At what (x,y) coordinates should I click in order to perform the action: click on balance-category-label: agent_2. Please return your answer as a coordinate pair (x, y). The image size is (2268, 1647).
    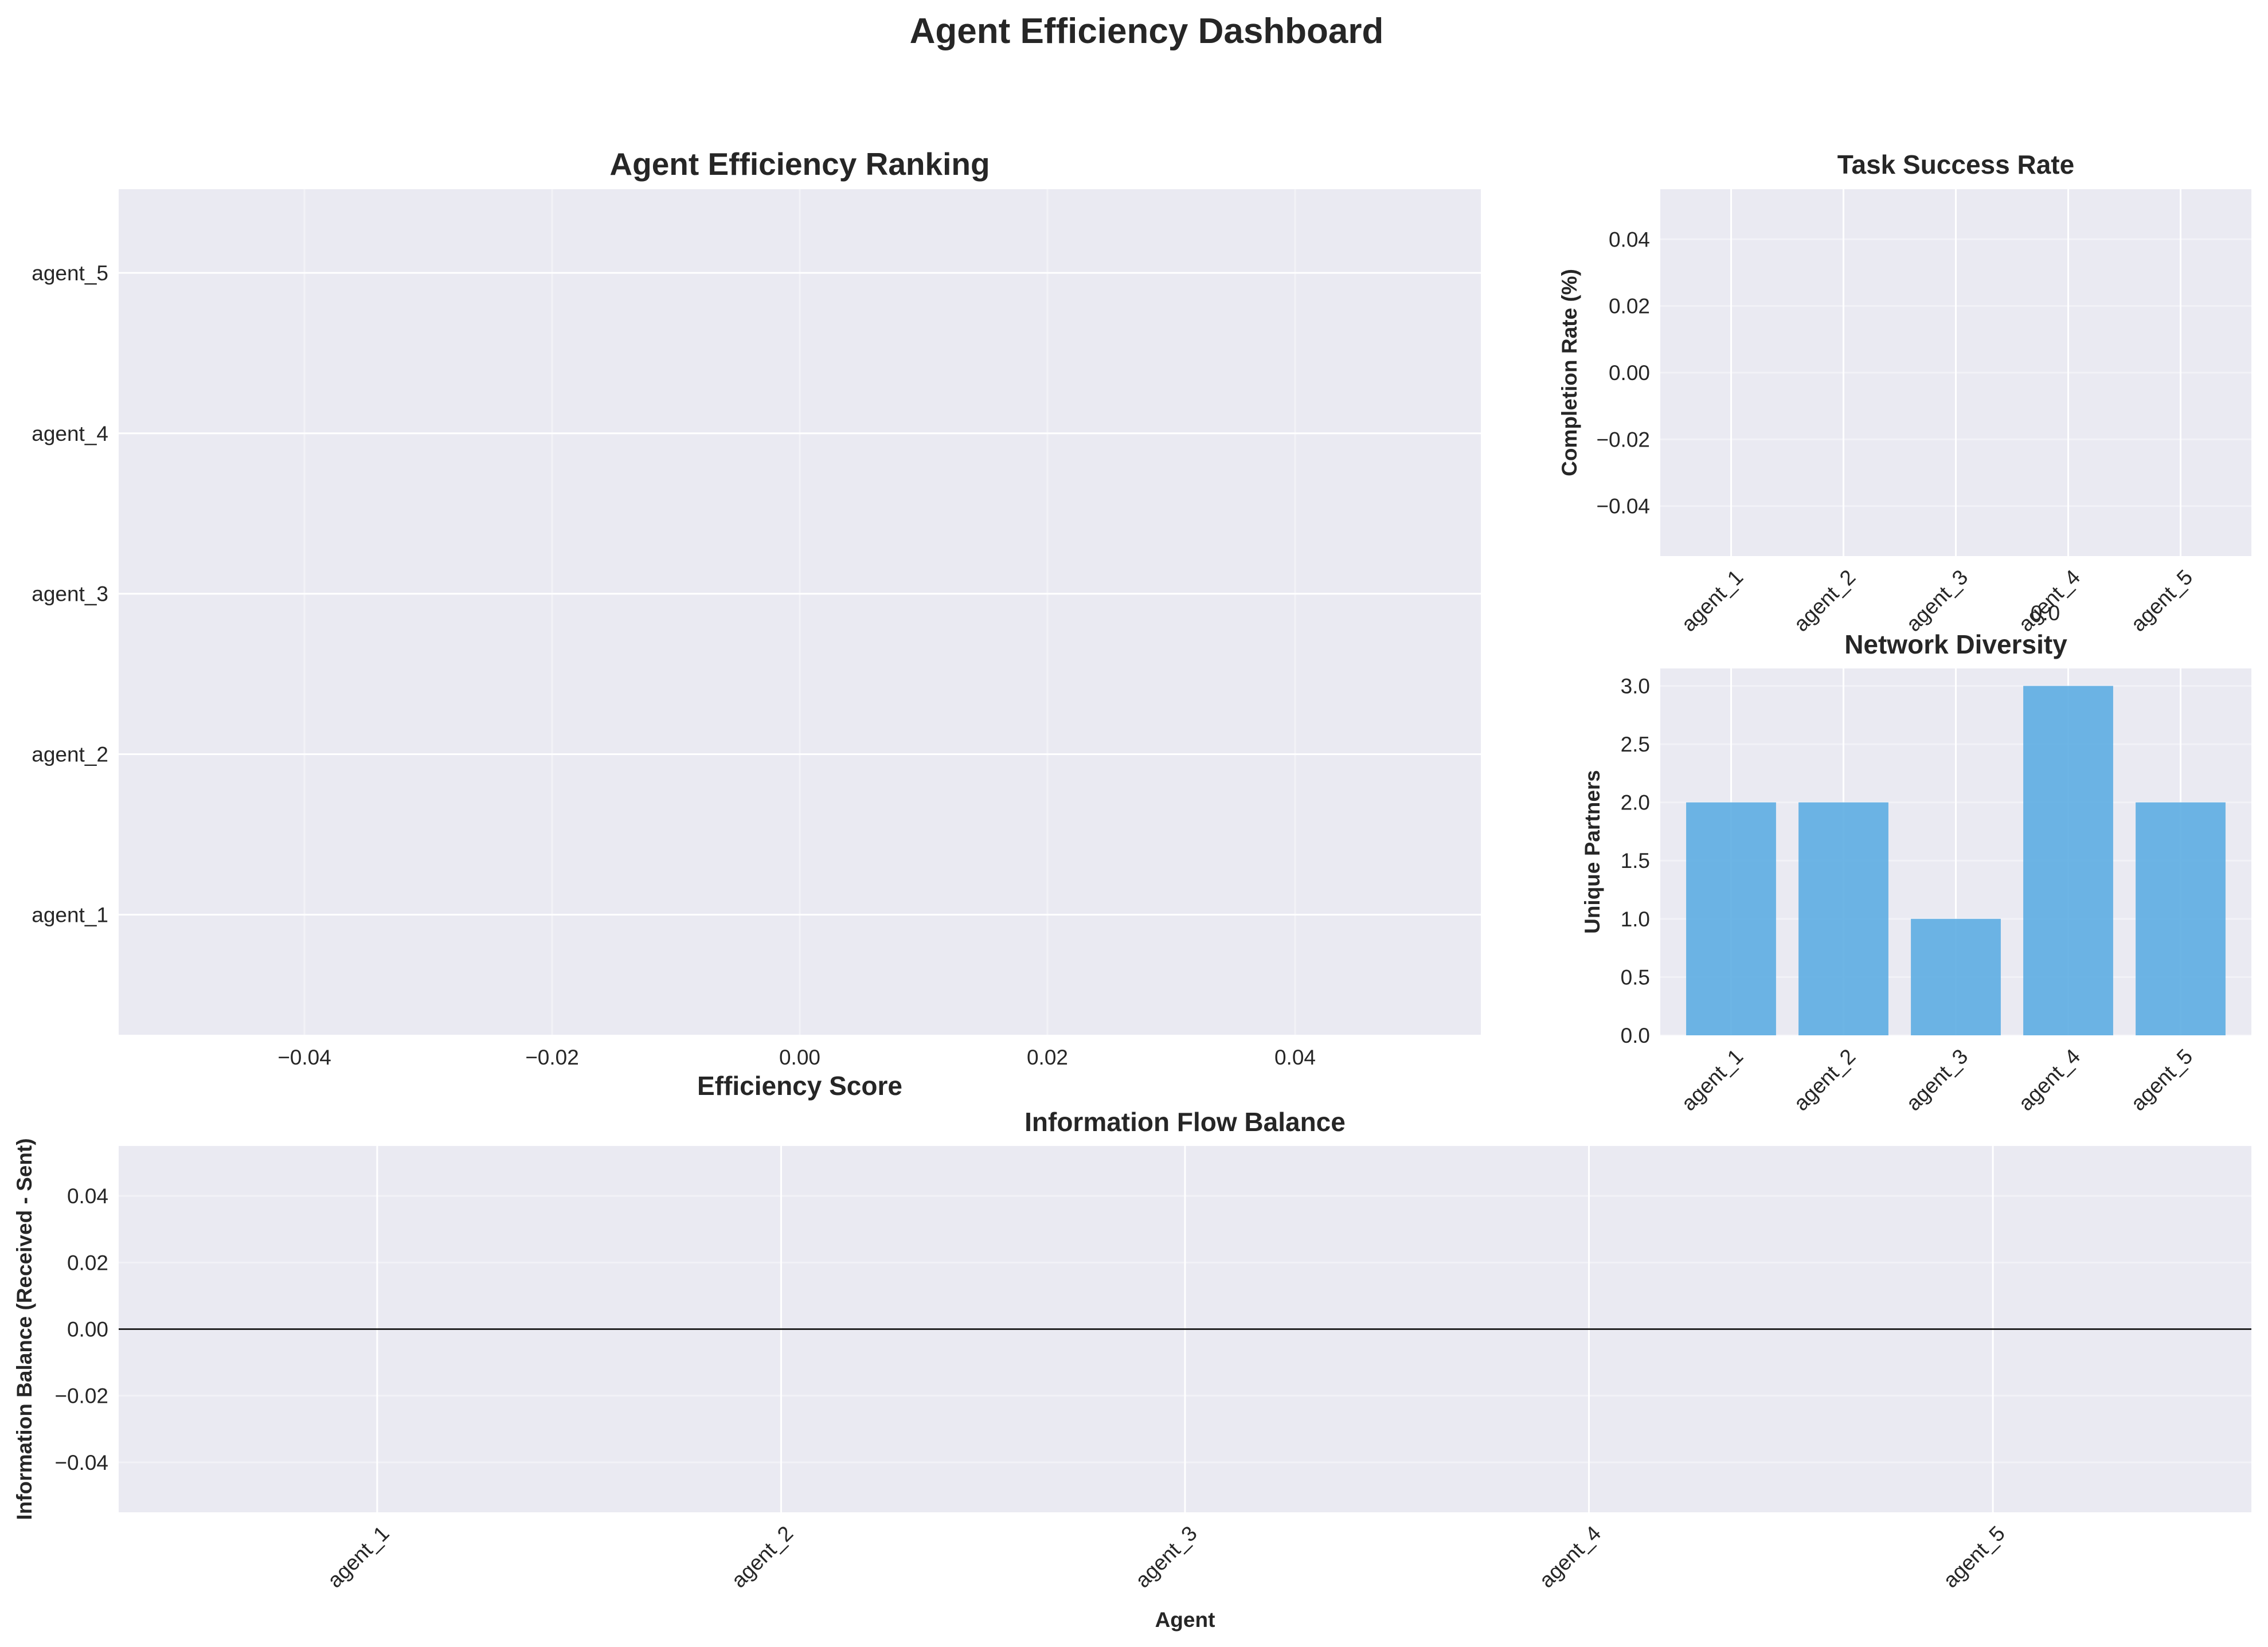
    Looking at the image, I should click on (762, 1557).